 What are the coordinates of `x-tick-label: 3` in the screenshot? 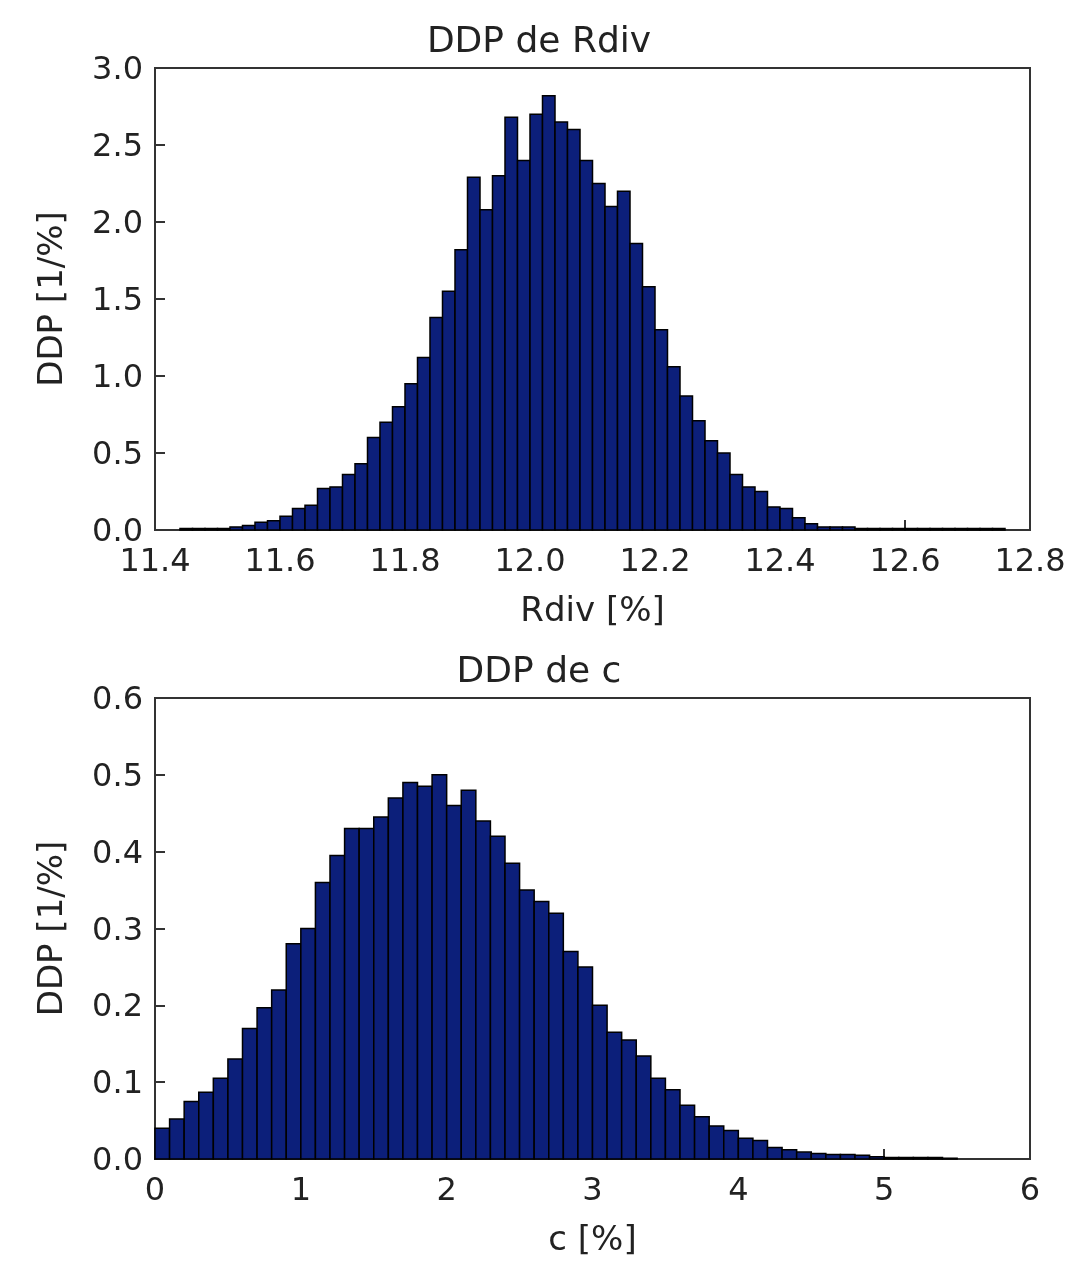 It's located at (592, 1189).